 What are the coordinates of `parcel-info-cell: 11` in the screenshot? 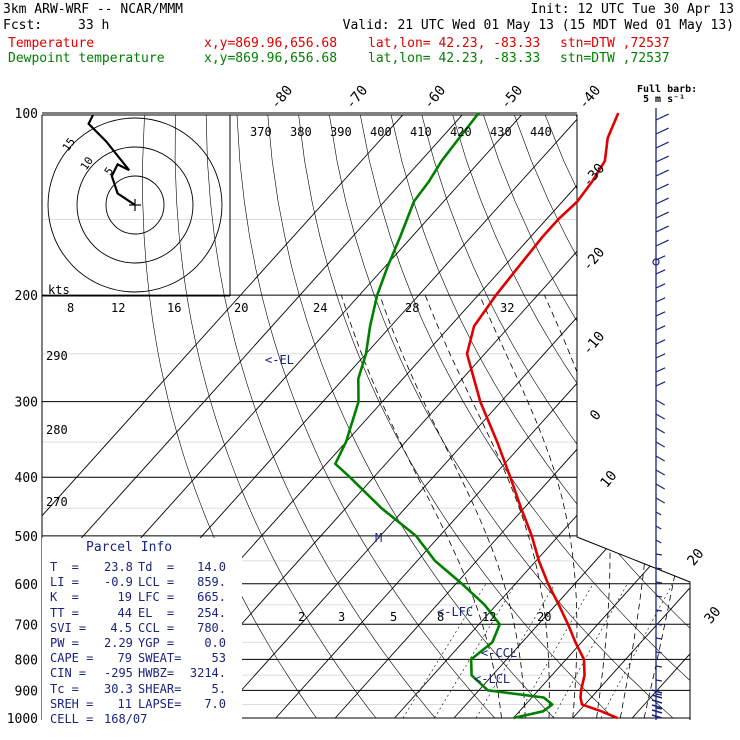 It's located at (124, 703).